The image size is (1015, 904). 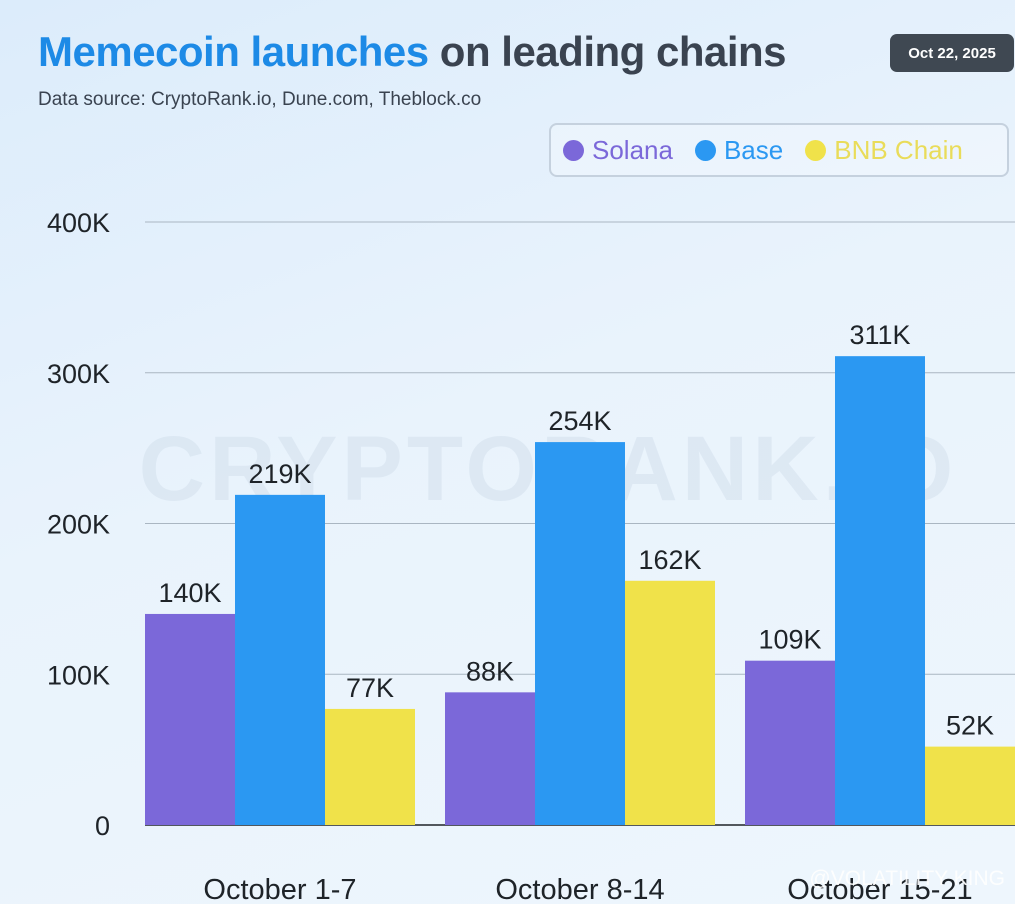 I want to click on legend-item-solana: Solana, so click(x=618, y=150).